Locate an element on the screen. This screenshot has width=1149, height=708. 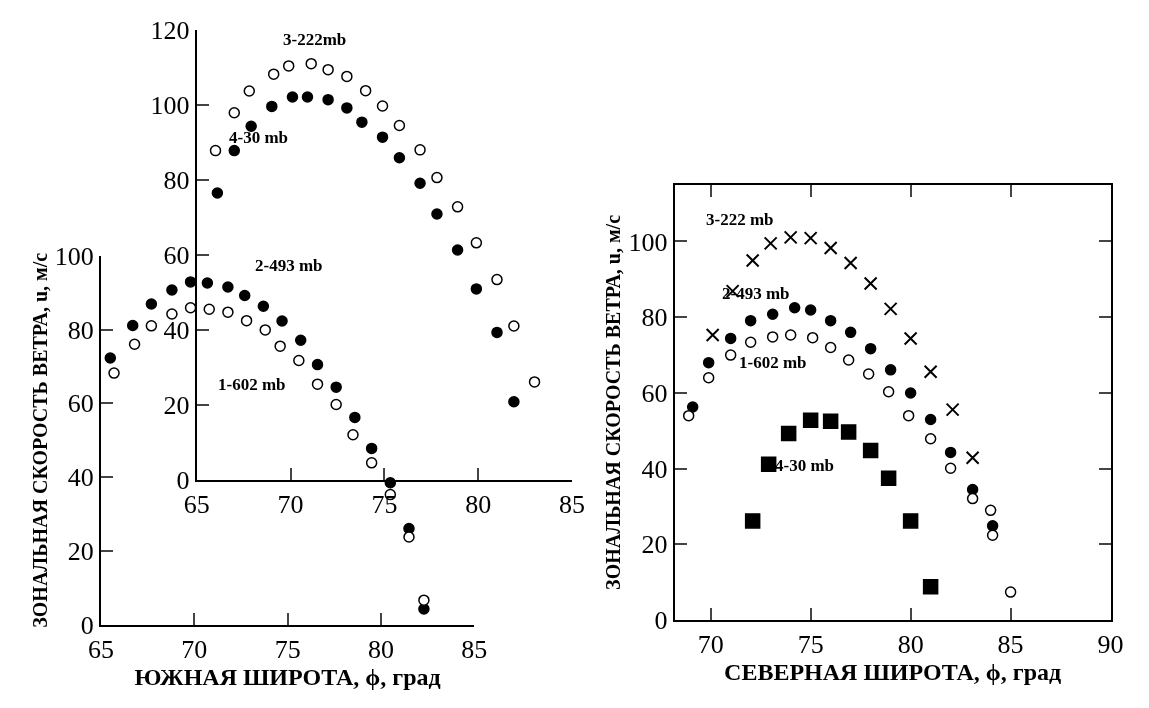
series-label: 3-222mb is located at coordinates (315, 39).